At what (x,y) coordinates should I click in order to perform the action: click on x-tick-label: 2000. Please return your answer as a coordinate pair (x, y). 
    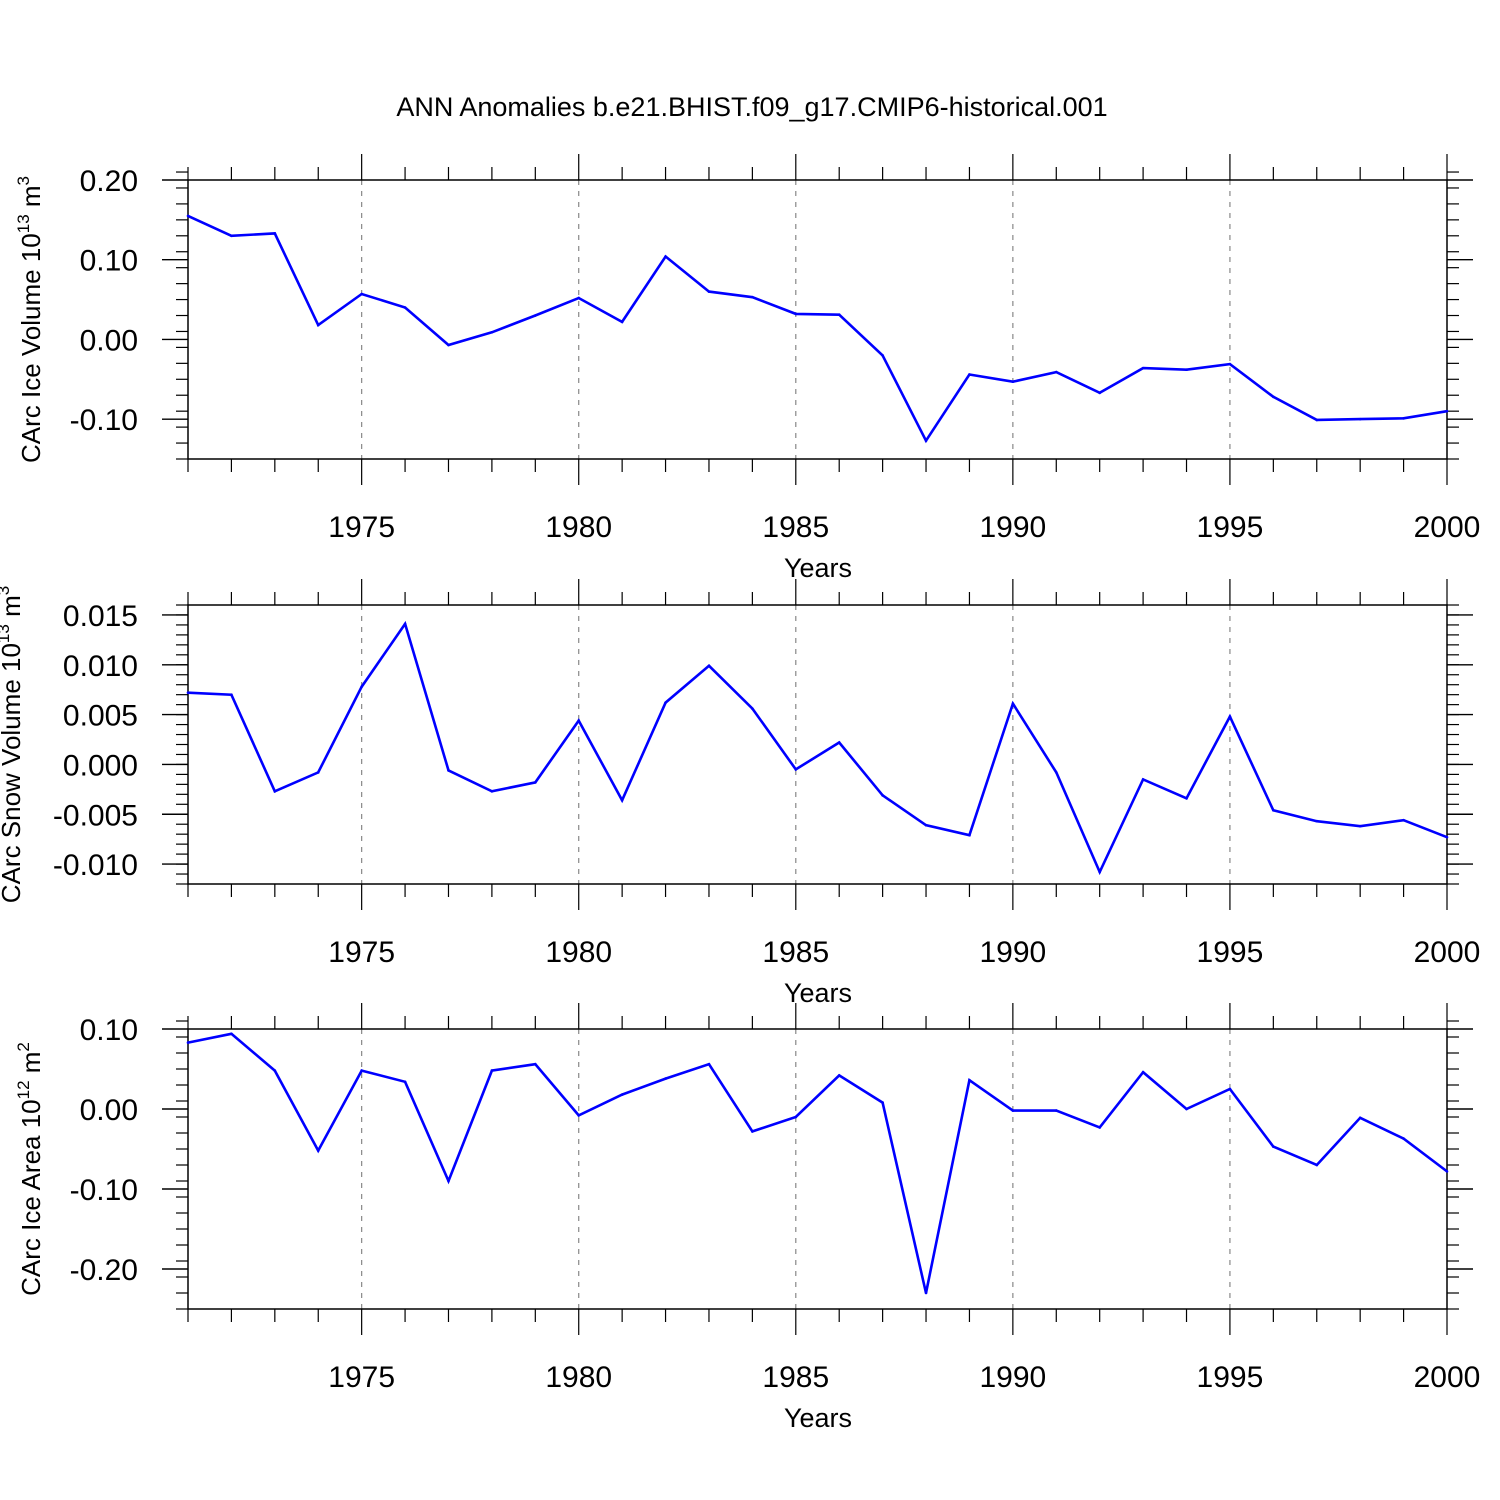
    Looking at the image, I should click on (1447, 527).